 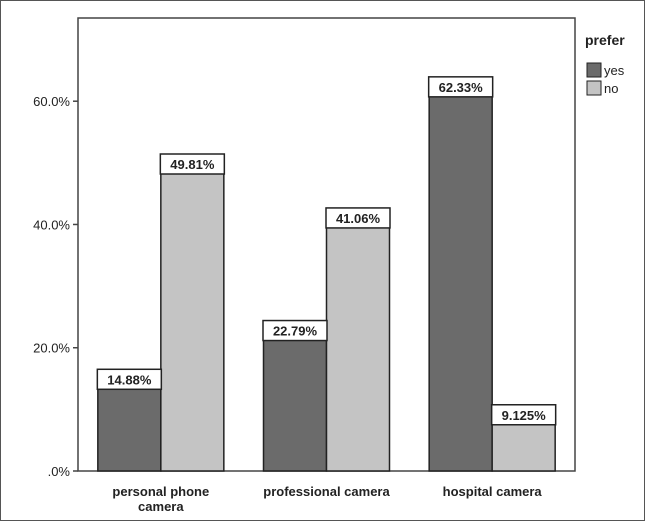 I want to click on legend-swatch-no, so click(x=594, y=88).